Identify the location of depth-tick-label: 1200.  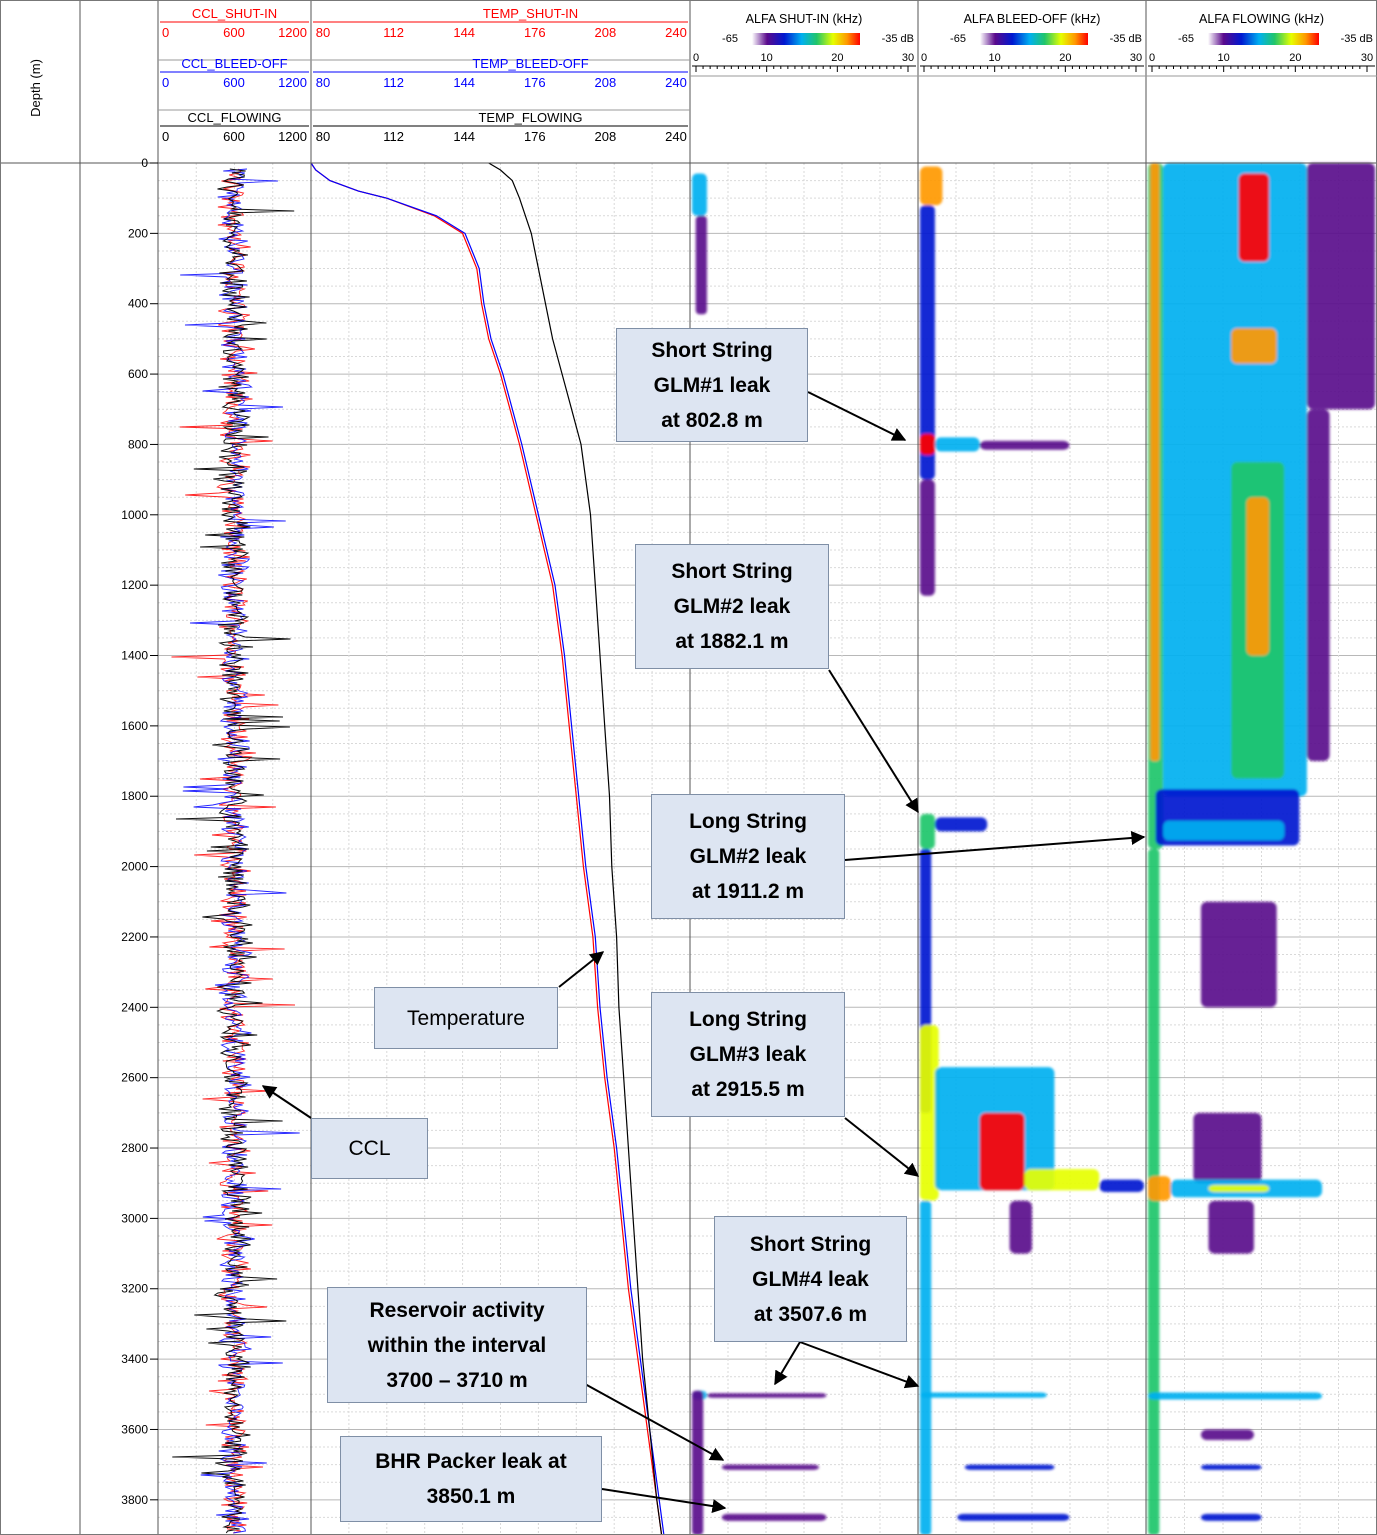
(134, 585).